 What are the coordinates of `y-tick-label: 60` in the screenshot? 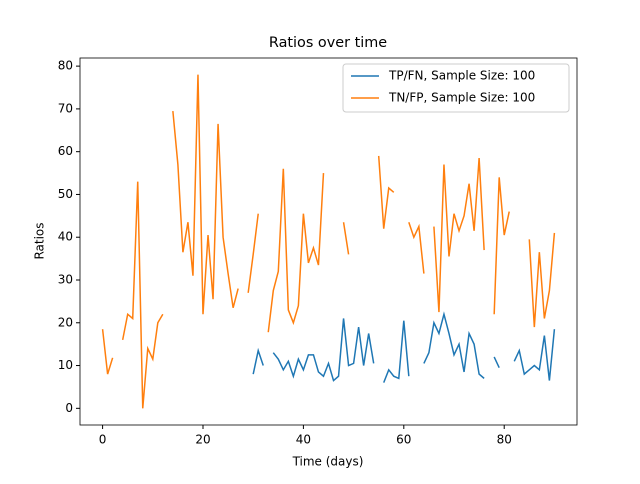 It's located at (65, 151).